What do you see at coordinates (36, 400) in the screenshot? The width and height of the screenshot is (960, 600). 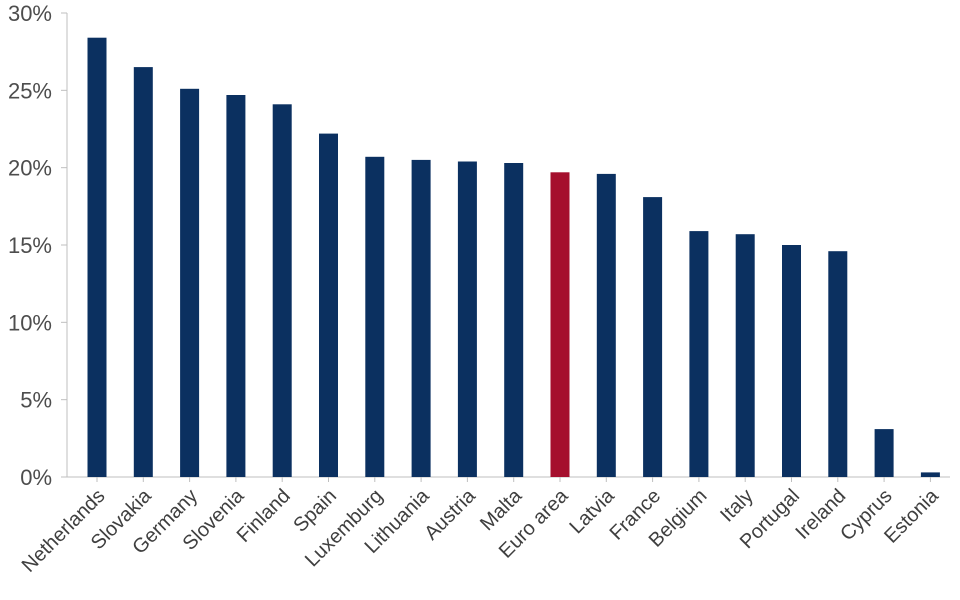 I see `y-tick-label: 5%` at bounding box center [36, 400].